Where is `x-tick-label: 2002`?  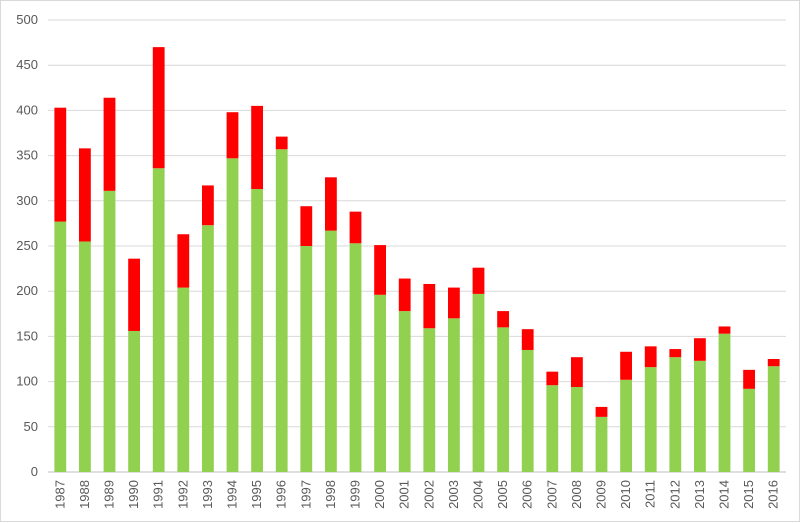 x-tick-label: 2002 is located at coordinates (428, 494).